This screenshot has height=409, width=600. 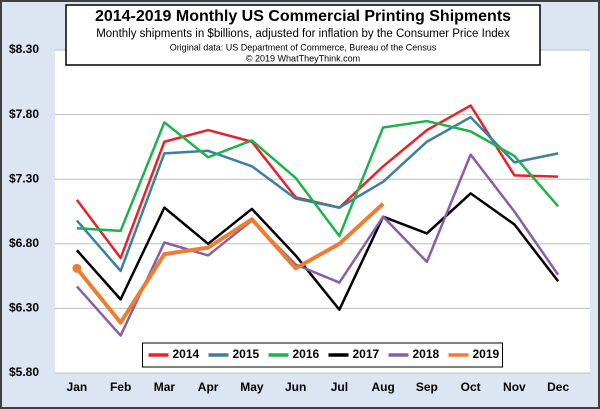 What do you see at coordinates (252, 387) in the screenshot?
I see `x-tick-label: May` at bounding box center [252, 387].